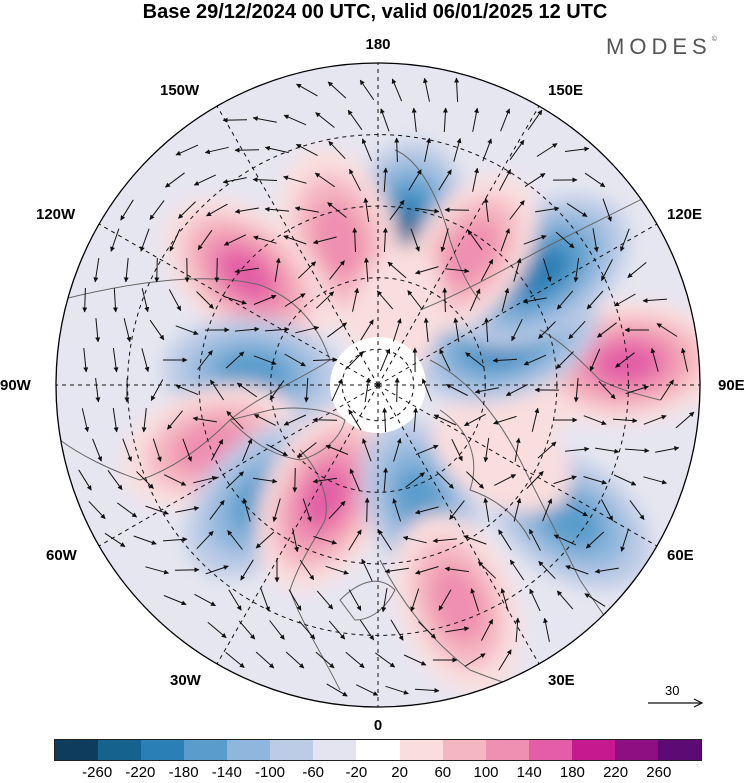  I want to click on longitude-label-150w: 150W, so click(180, 90).